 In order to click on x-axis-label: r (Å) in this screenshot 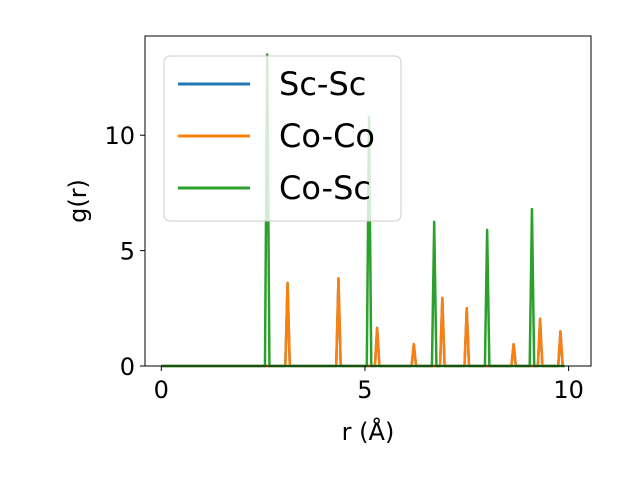, I will do `click(368, 431)`.